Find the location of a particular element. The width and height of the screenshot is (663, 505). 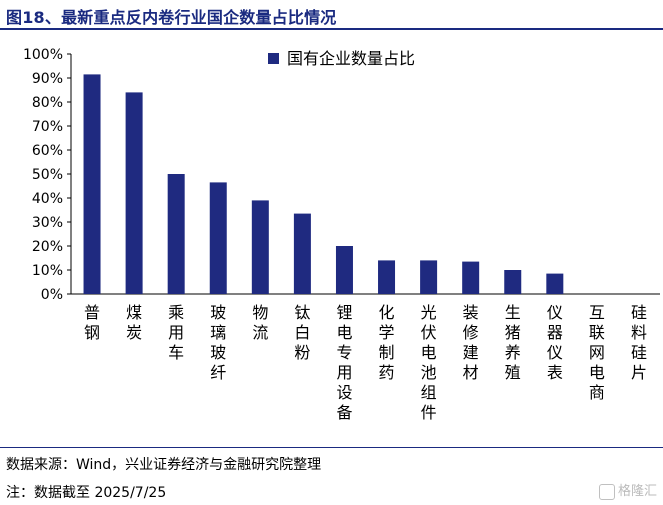

x-category-label: 煤炭 is located at coordinates (134, 322).